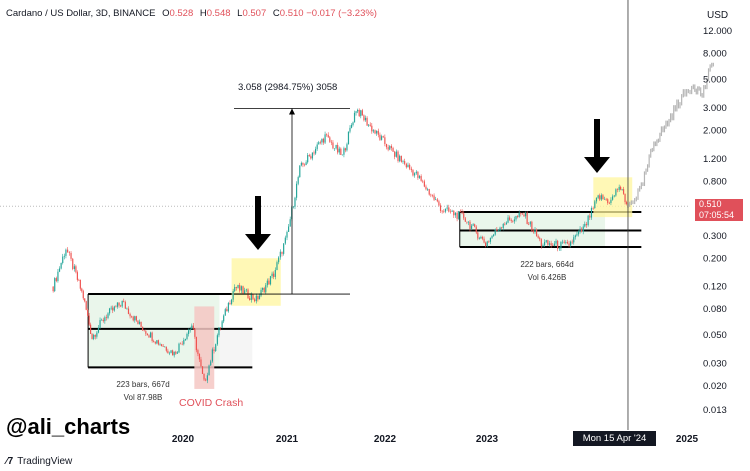 The image size is (750, 471). What do you see at coordinates (547, 277) in the screenshot?
I see `range2-vol-label: Vol 6.426B` at bounding box center [547, 277].